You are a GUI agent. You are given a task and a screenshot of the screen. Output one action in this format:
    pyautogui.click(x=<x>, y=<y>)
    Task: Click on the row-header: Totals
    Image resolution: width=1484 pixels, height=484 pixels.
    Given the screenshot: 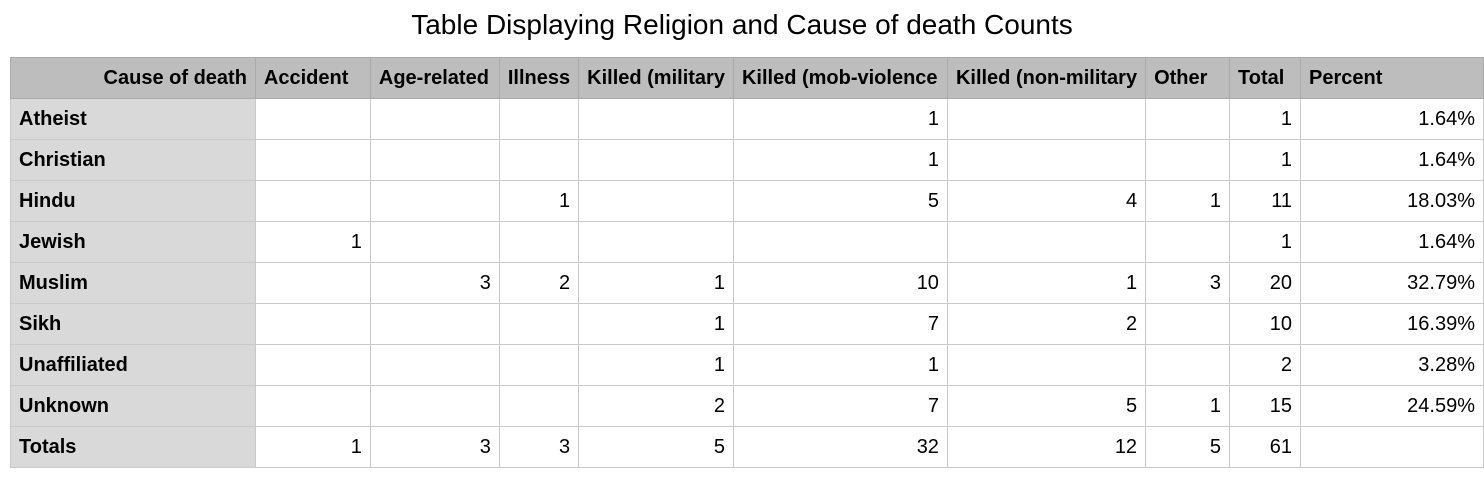 What is the action you would take?
    pyautogui.click(x=133, y=447)
    